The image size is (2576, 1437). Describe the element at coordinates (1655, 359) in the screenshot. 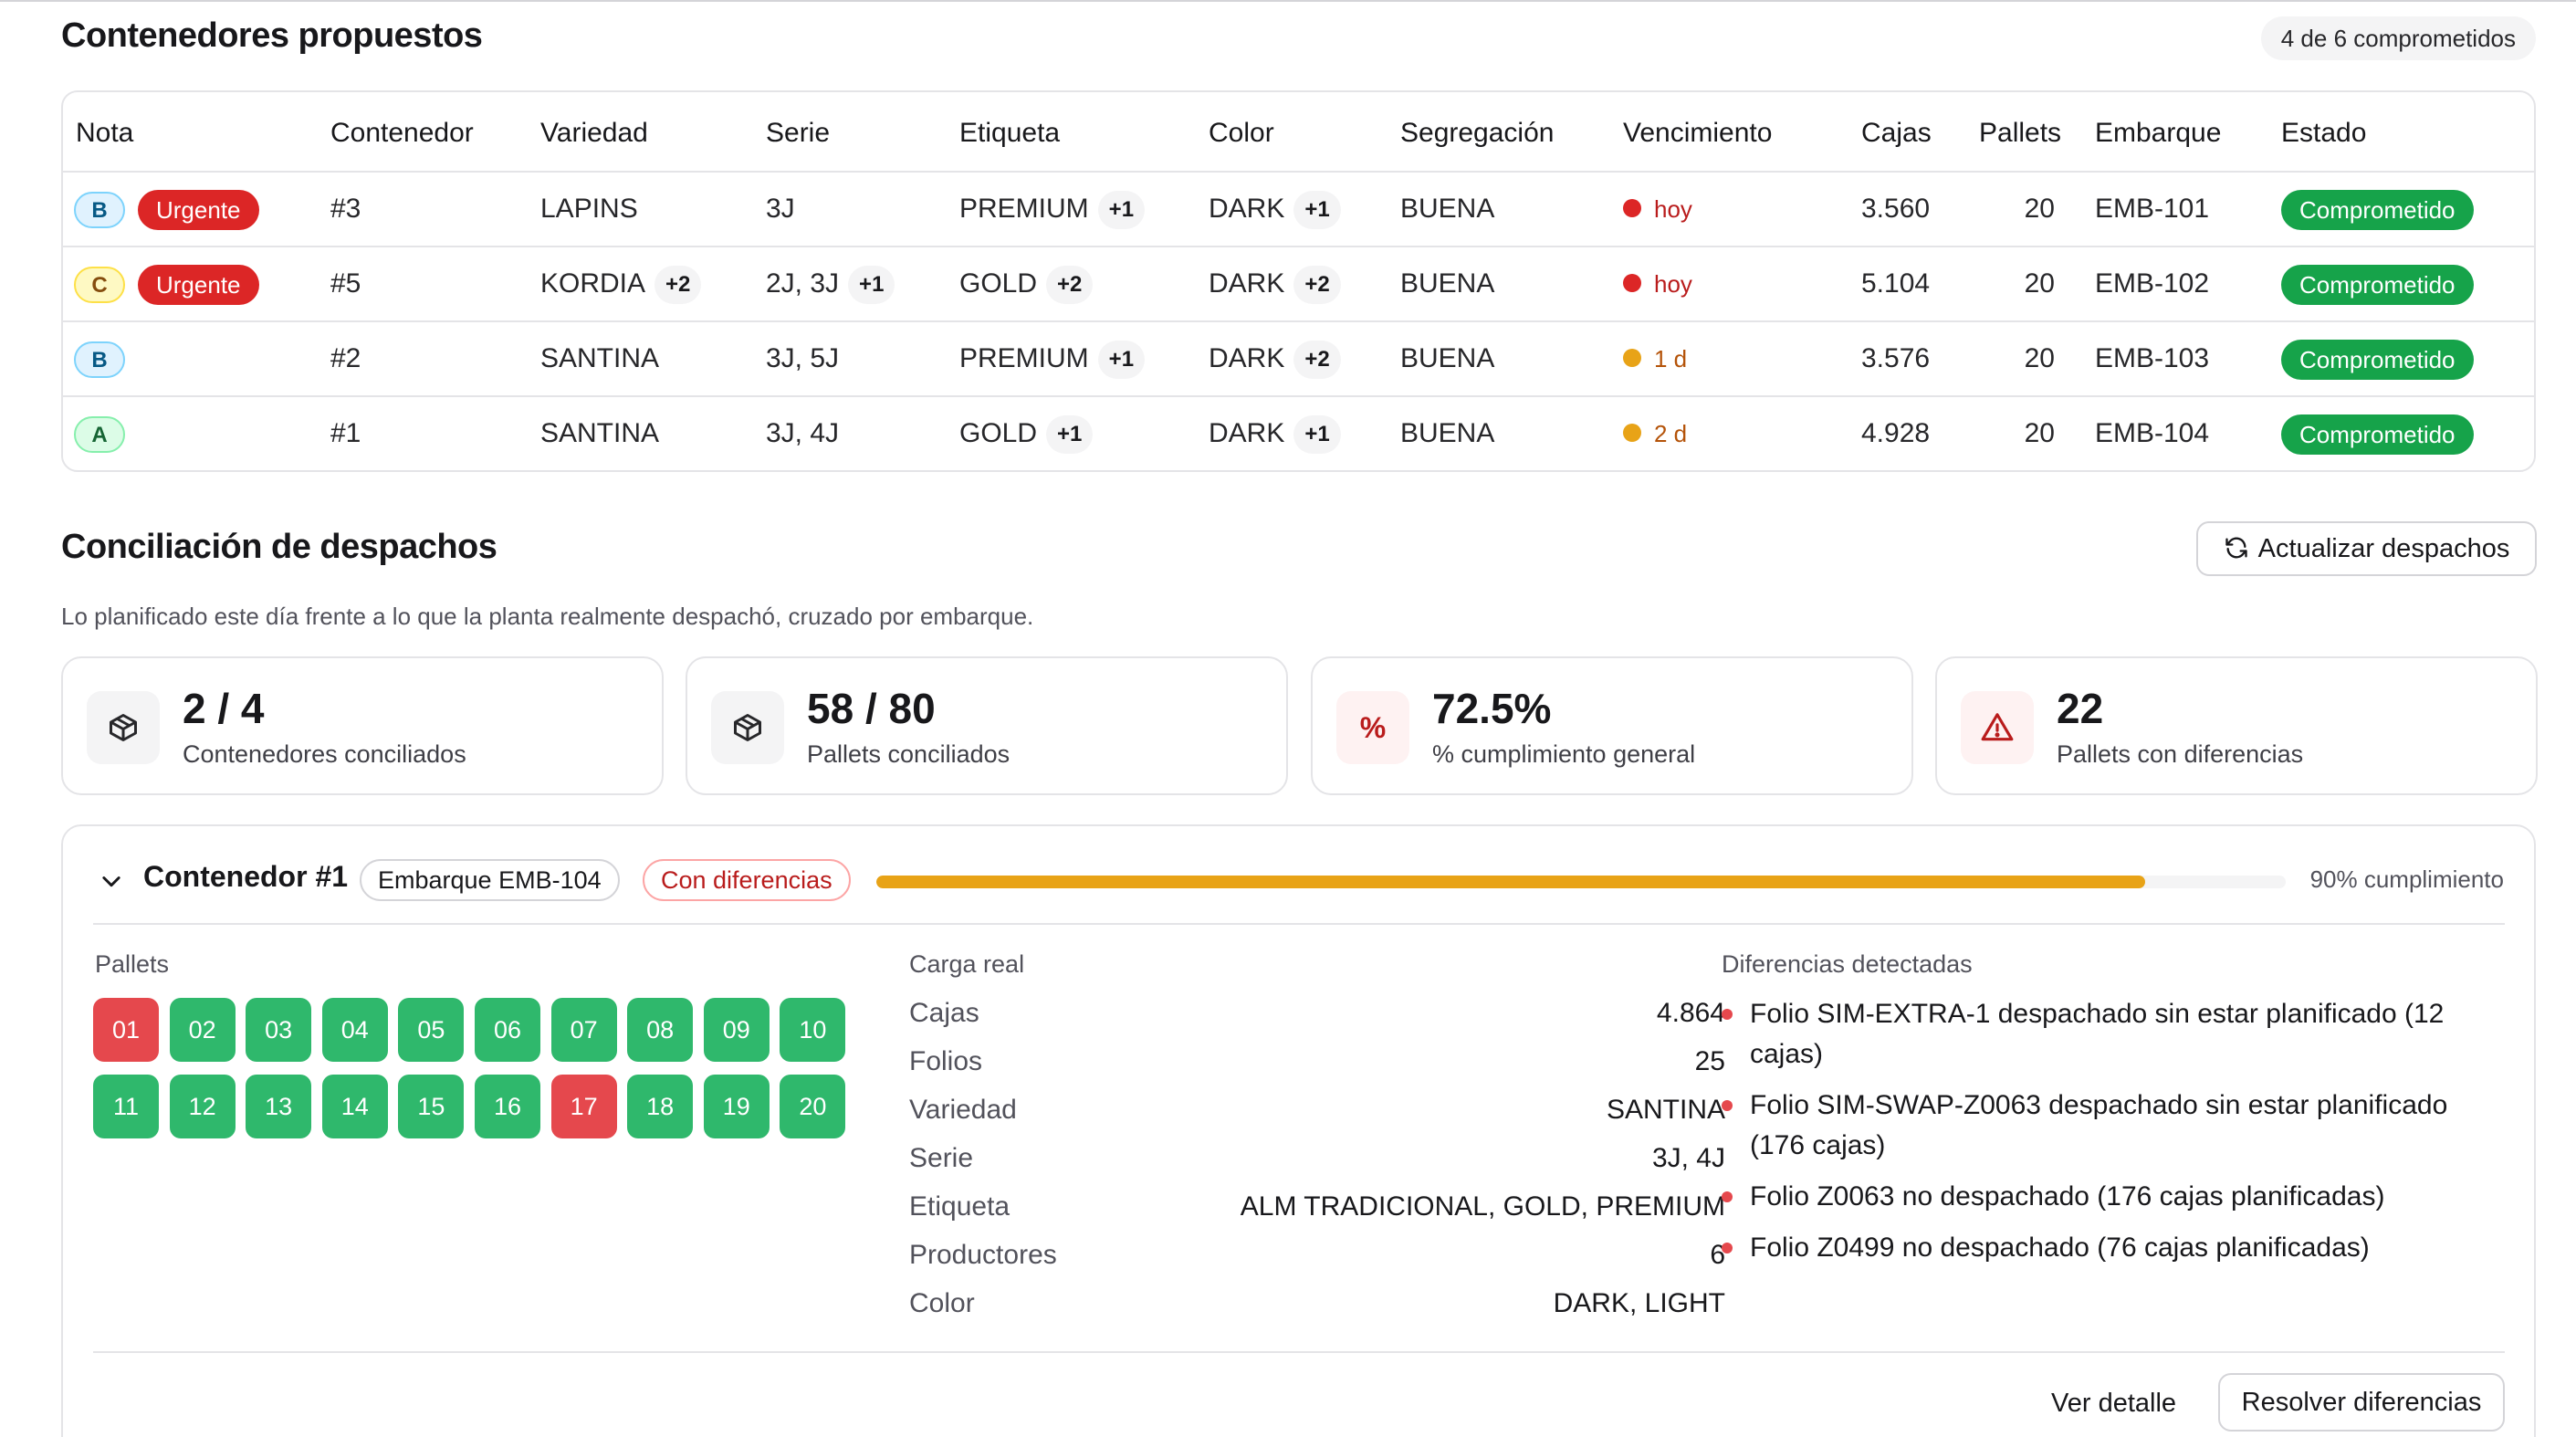

I see `due-cell: 1 d` at that location.